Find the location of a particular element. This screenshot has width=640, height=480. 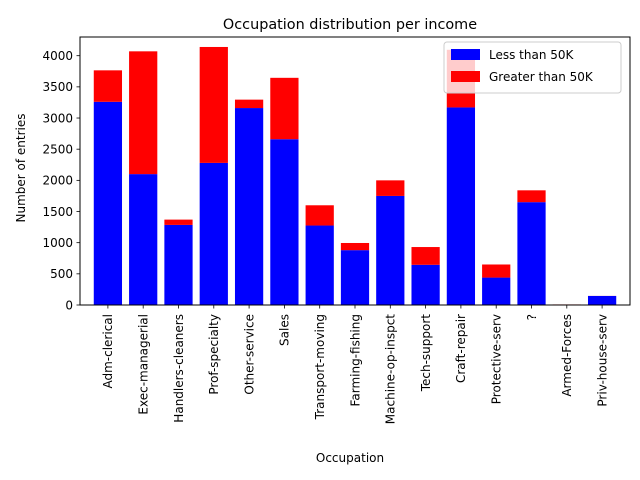

x-tick-label-handlers-cleaners: Handlers-cleaners is located at coordinates (179, 368).